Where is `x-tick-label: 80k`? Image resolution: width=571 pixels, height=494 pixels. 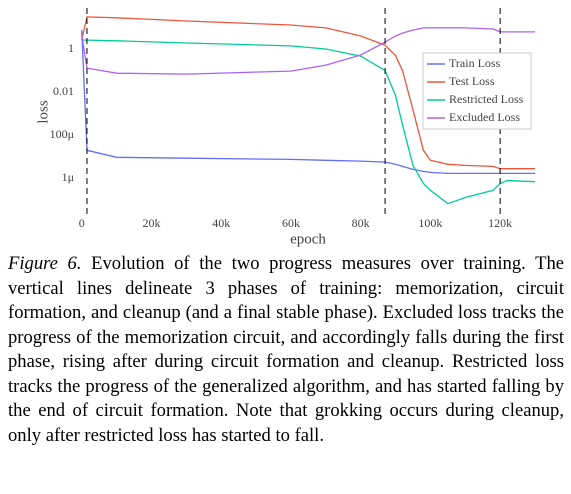
x-tick-label: 80k is located at coordinates (361, 223).